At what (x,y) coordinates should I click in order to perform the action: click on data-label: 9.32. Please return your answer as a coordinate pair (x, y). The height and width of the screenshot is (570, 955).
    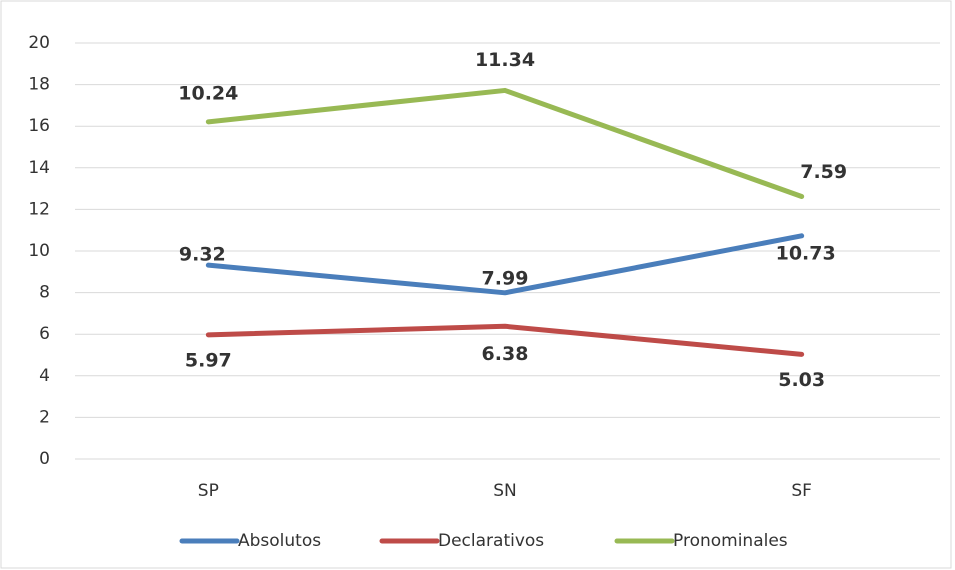
    Looking at the image, I should click on (202, 255).